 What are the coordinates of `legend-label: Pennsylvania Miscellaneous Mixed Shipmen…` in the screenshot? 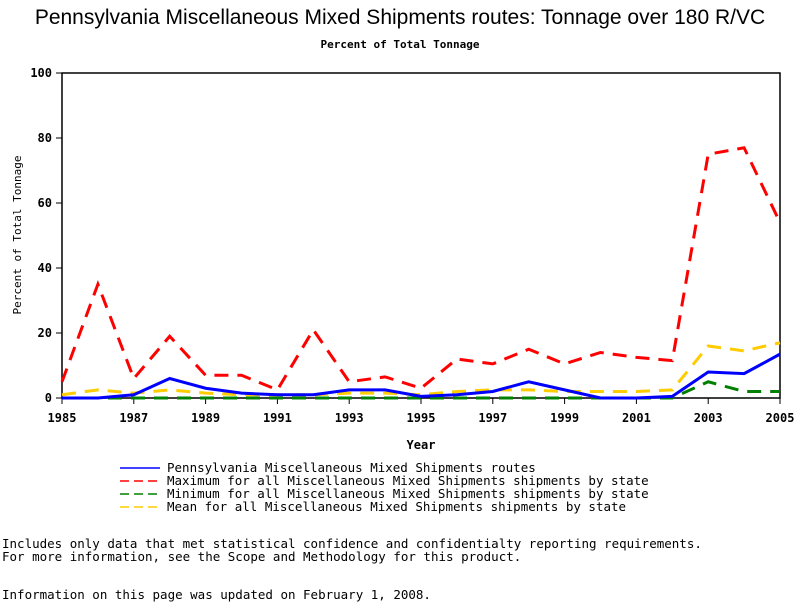 It's located at (351, 467).